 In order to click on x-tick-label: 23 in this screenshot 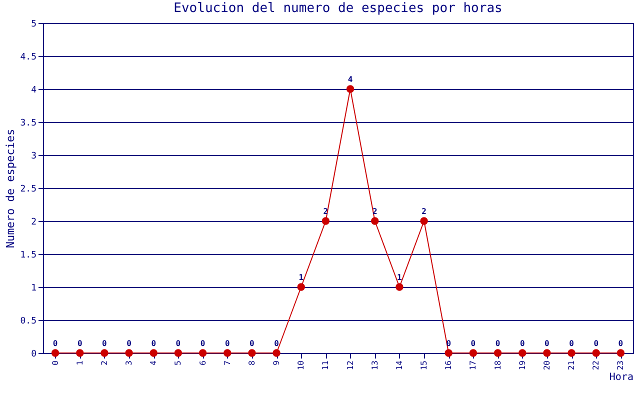, I will do `click(621, 365)`.